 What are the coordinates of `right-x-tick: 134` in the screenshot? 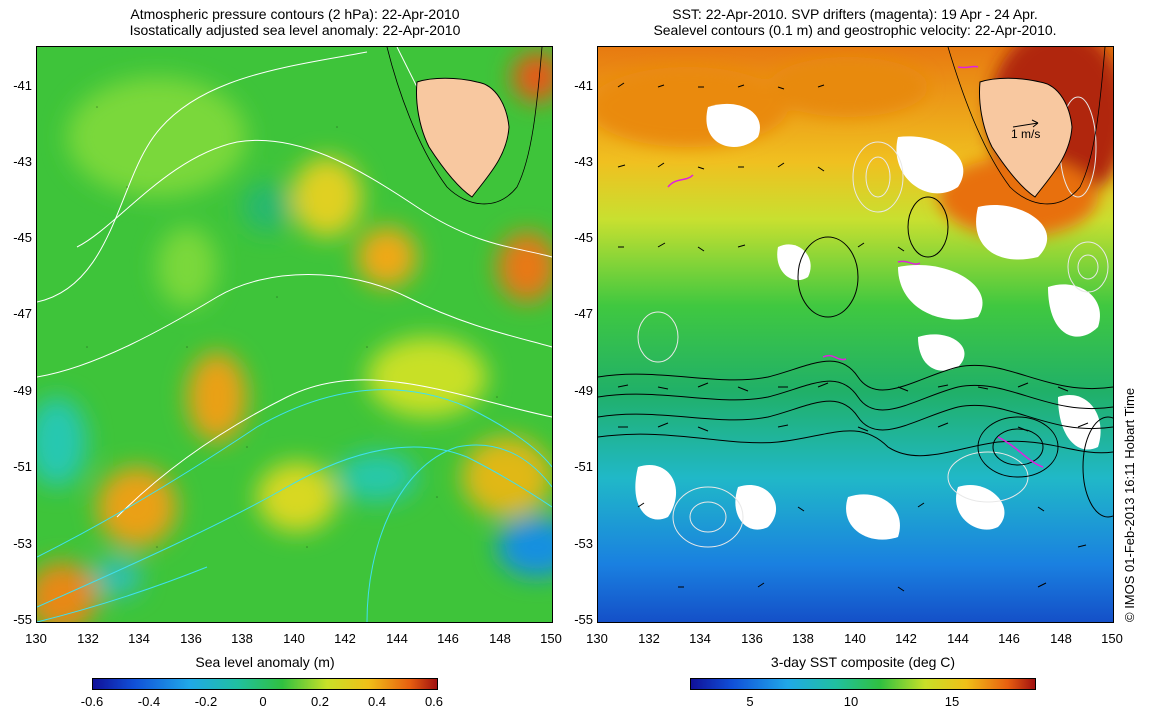 It's located at (700, 638).